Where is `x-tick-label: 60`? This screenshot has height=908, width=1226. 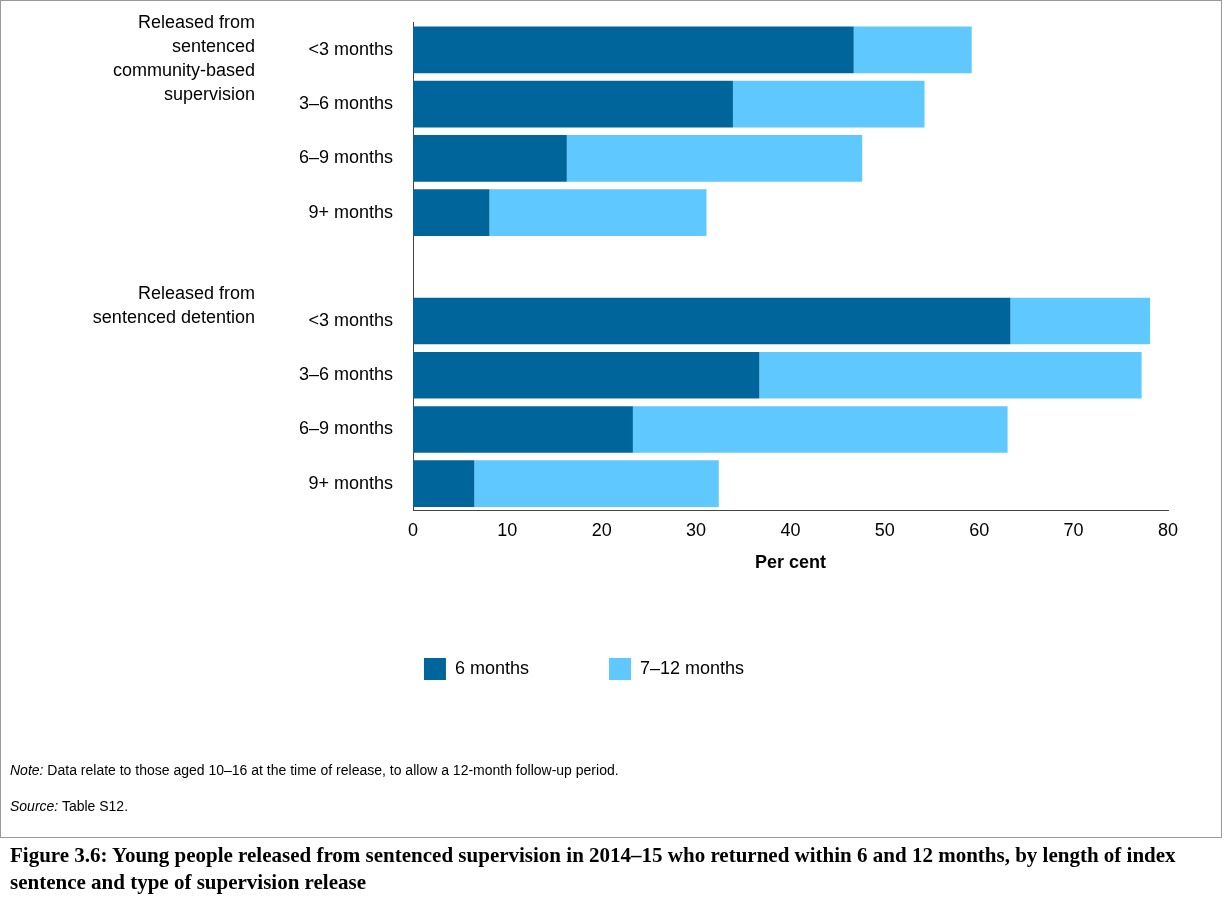 x-tick-label: 60 is located at coordinates (979, 529).